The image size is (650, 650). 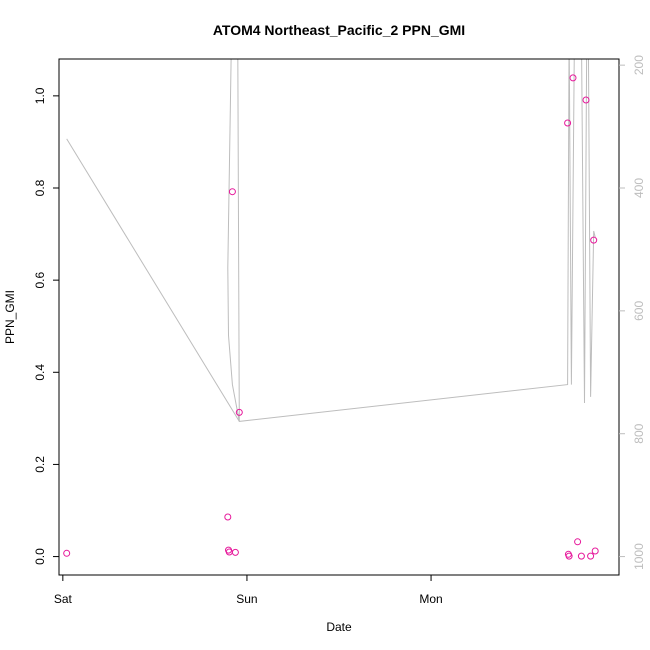 What do you see at coordinates (639, 433) in the screenshot?
I see `y2-tick-label: 800` at bounding box center [639, 433].